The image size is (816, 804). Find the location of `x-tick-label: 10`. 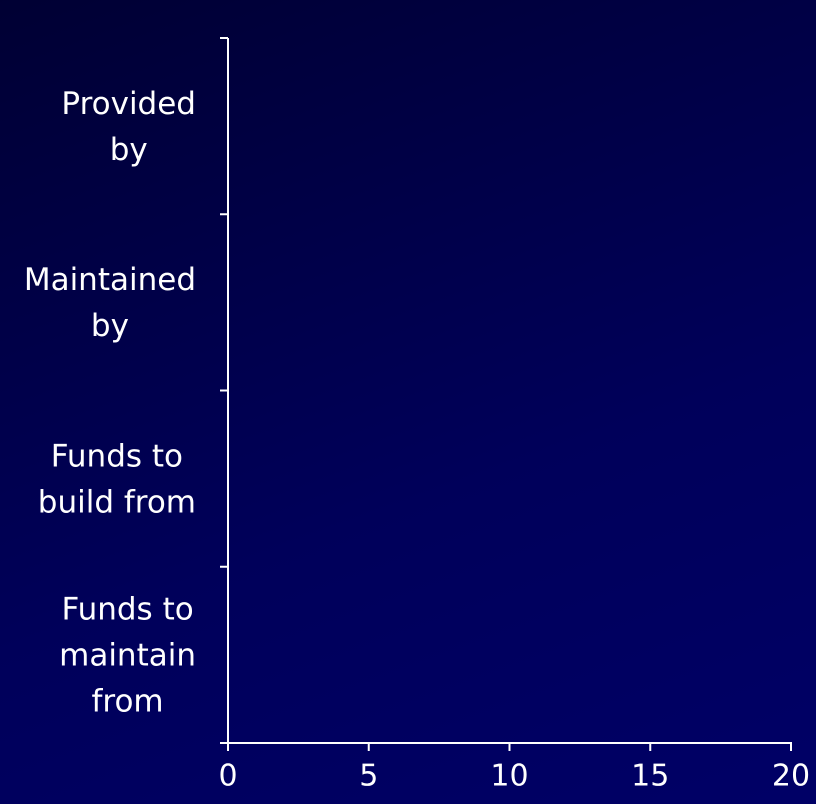

x-tick-label: 10 is located at coordinates (509, 776).